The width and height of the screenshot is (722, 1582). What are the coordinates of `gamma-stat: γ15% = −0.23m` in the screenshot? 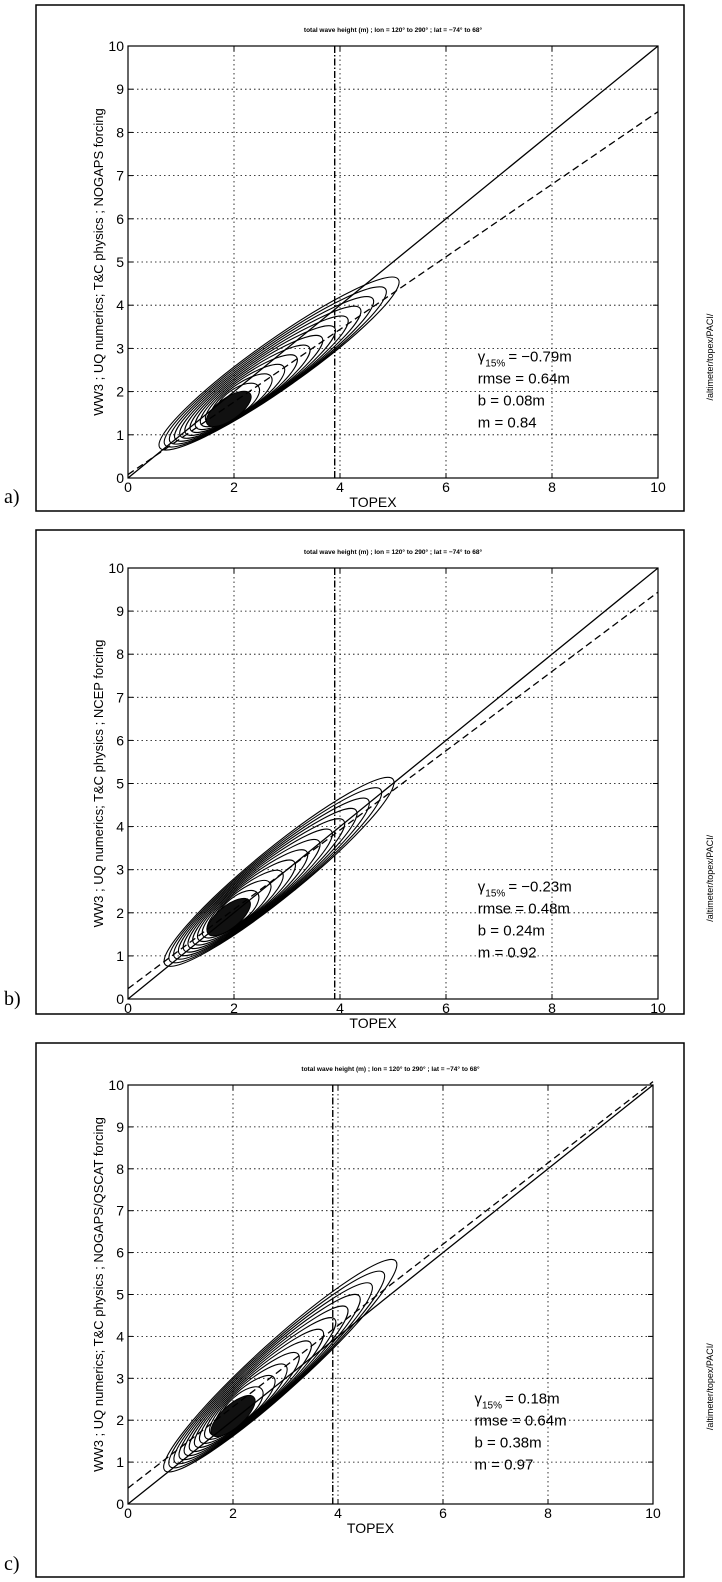 It's located at (525, 888).